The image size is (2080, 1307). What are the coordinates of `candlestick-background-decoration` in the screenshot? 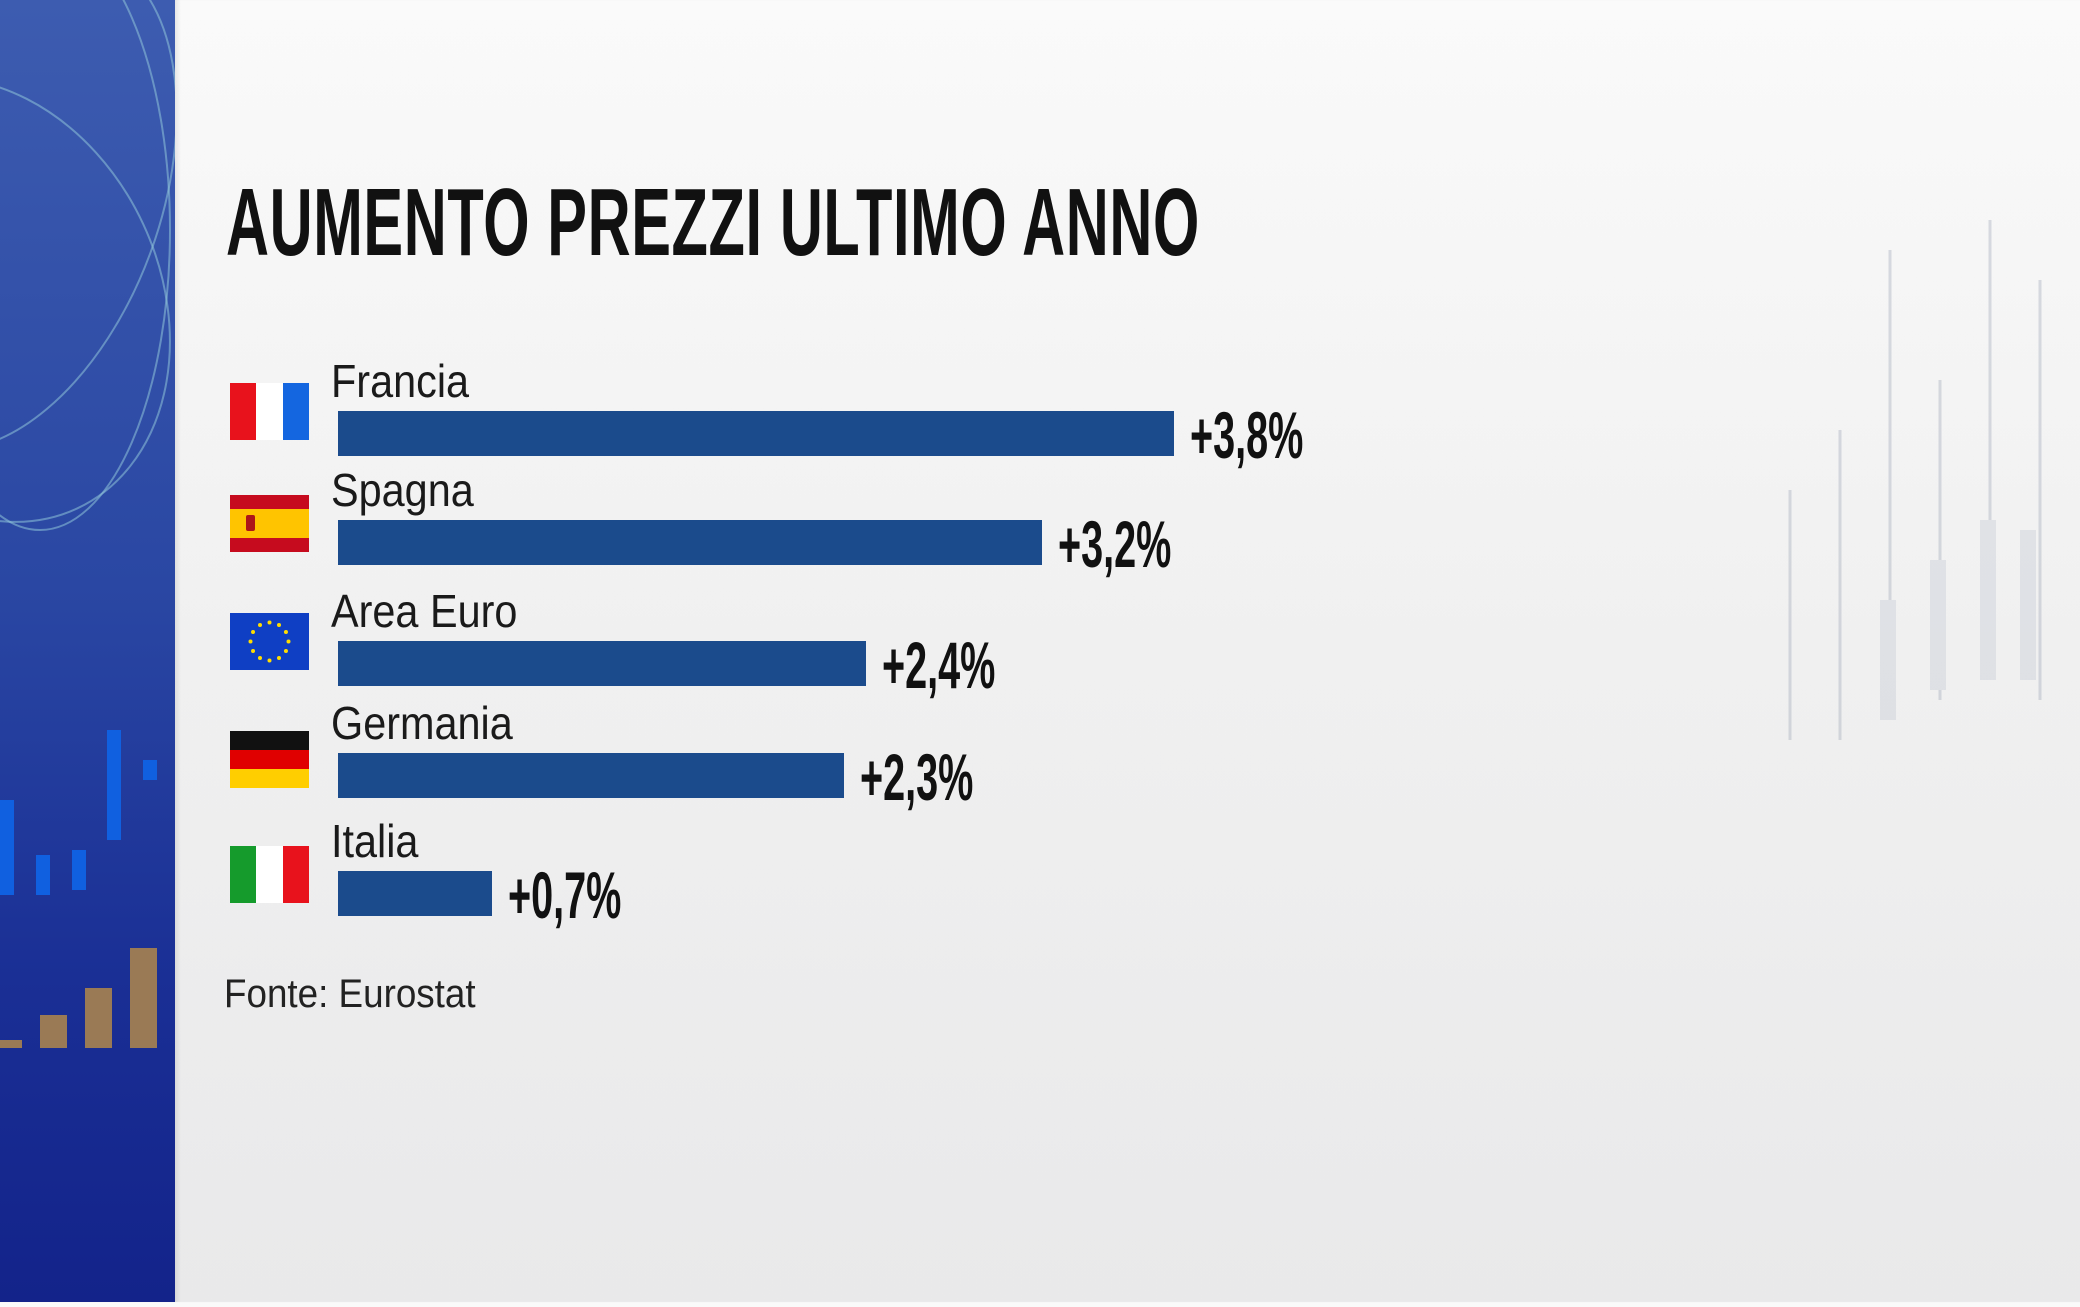 It's located at (1915, 480).